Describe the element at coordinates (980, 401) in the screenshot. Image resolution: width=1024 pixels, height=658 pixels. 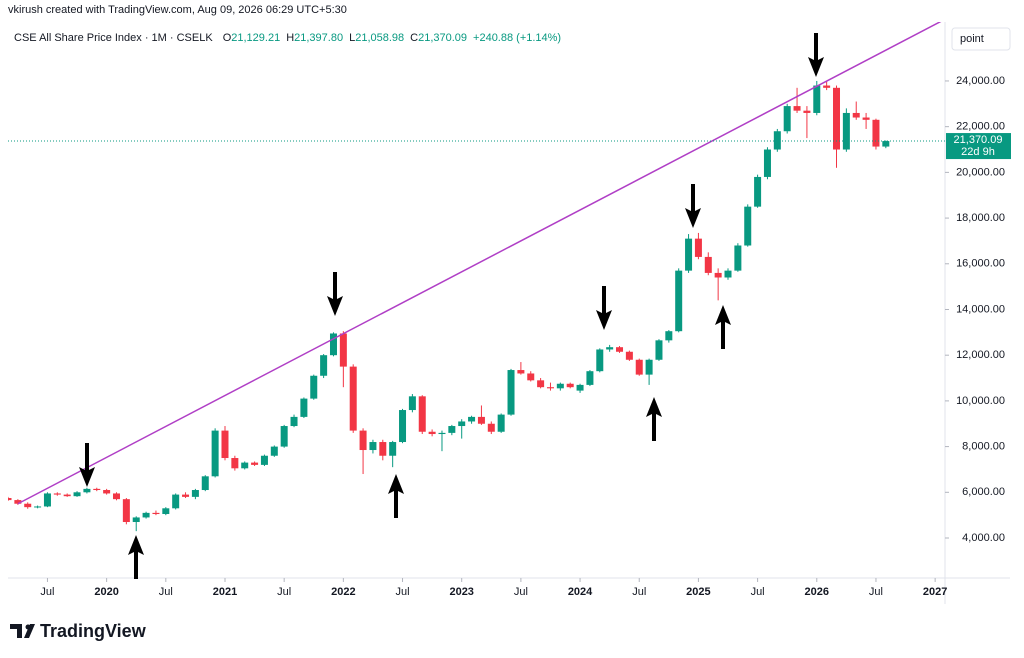
I see `y-tick-label: 10,000.00` at that location.